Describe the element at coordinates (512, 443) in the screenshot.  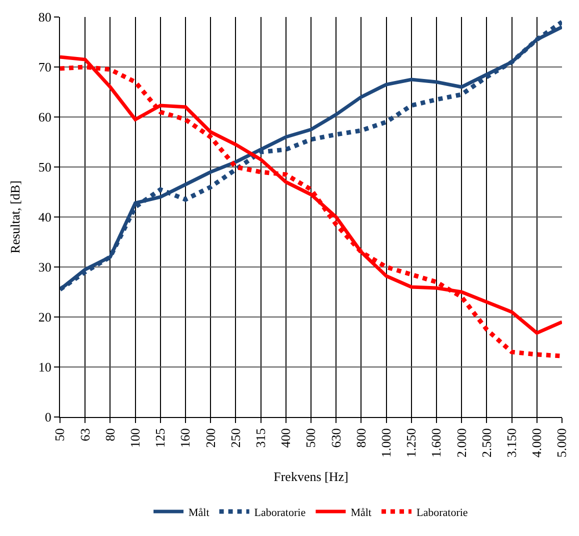
I see `x-tick-label: 3.150` at that location.